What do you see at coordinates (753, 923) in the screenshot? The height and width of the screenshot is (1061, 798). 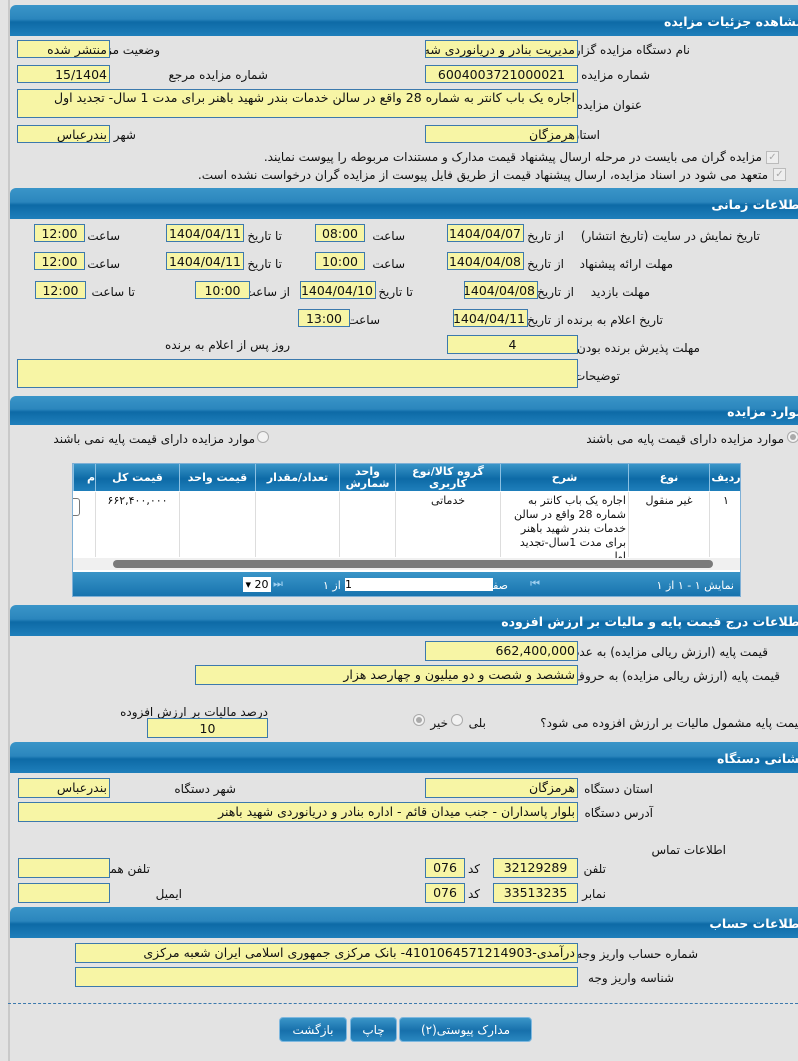 I see `section-title: اطلاعات حساب` at bounding box center [753, 923].